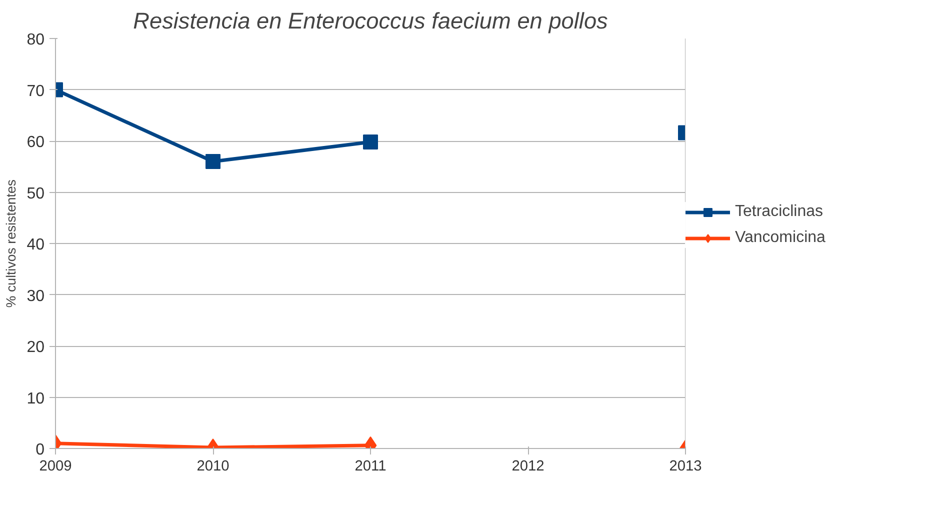  I want to click on y-tick-label: 40, so click(35, 245).